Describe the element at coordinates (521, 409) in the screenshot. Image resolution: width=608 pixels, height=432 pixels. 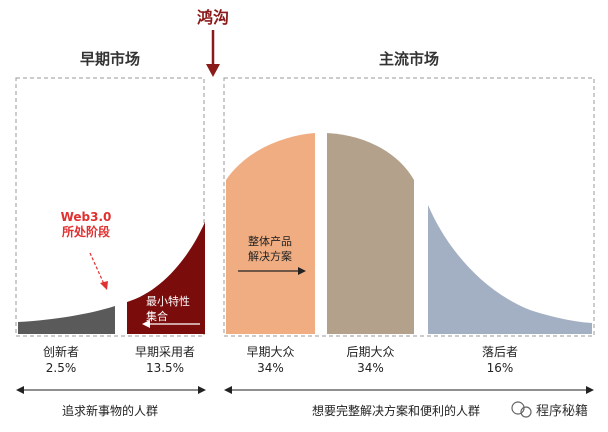
I see `wechat-icon` at that location.